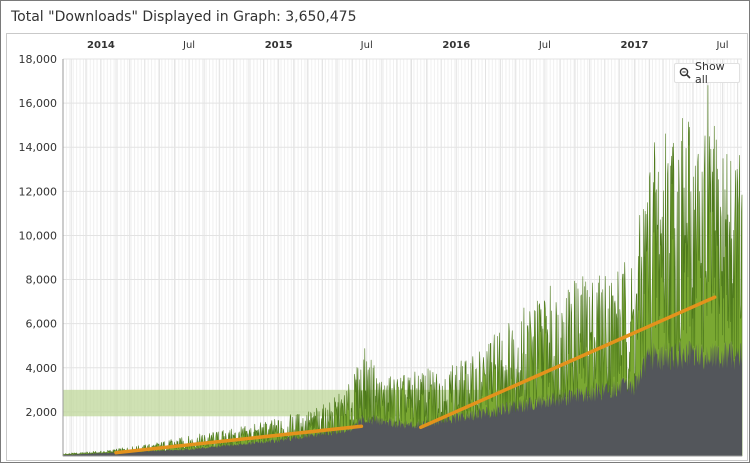 Image resolution: width=750 pixels, height=463 pixels. Describe the element at coordinates (38, 191) in the screenshot. I see `y-tick-label: 12,000` at that location.